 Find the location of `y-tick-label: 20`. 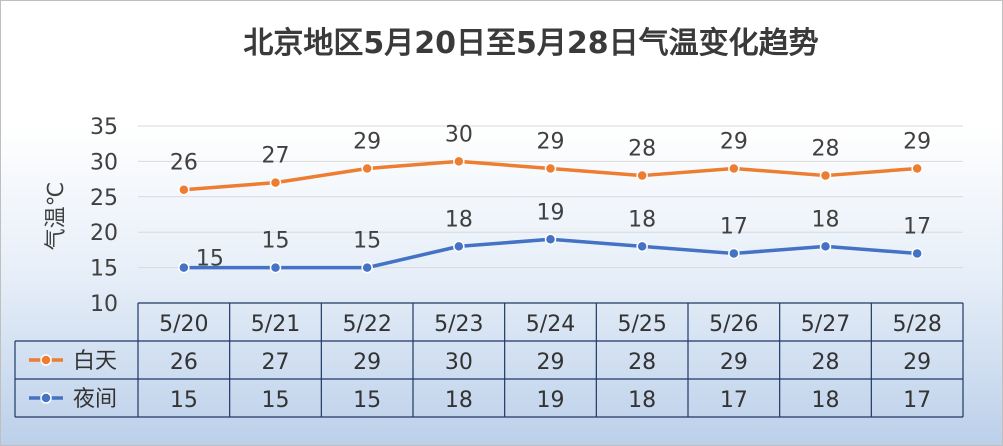

y-tick-label: 20 is located at coordinates (104, 233).